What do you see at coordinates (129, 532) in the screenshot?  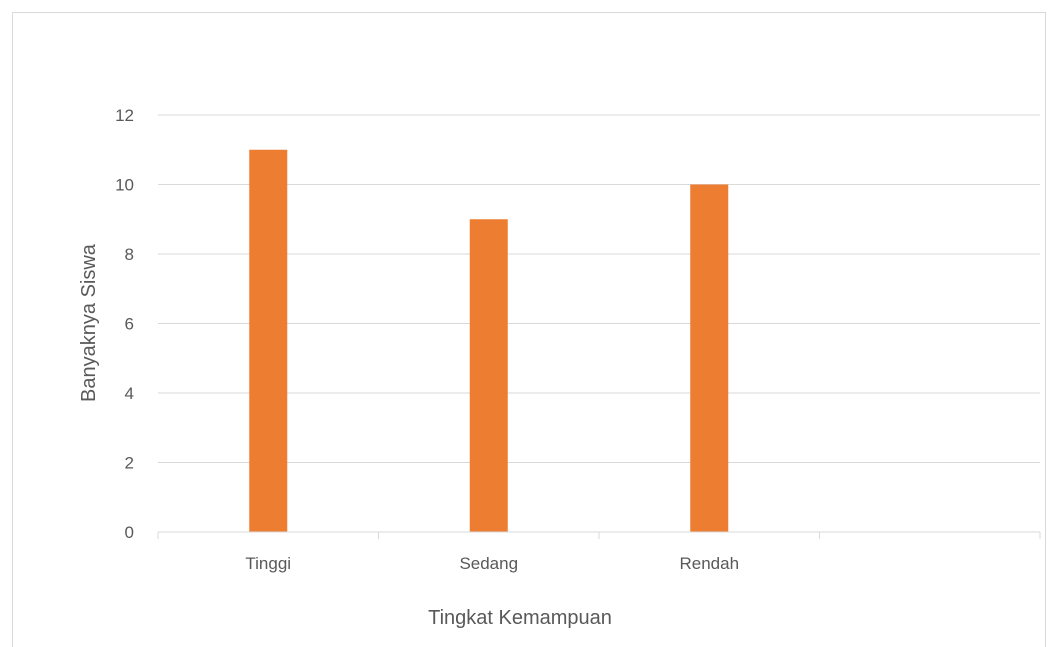 I see `y-tick-label: 0` at bounding box center [129, 532].